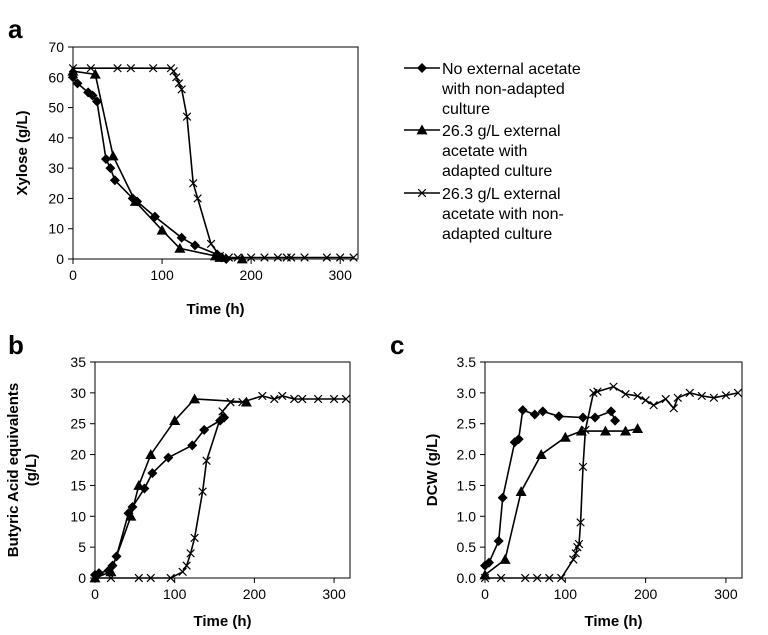  What do you see at coordinates (78, 424) in the screenshot?
I see `y-tick-label: 25` at bounding box center [78, 424].